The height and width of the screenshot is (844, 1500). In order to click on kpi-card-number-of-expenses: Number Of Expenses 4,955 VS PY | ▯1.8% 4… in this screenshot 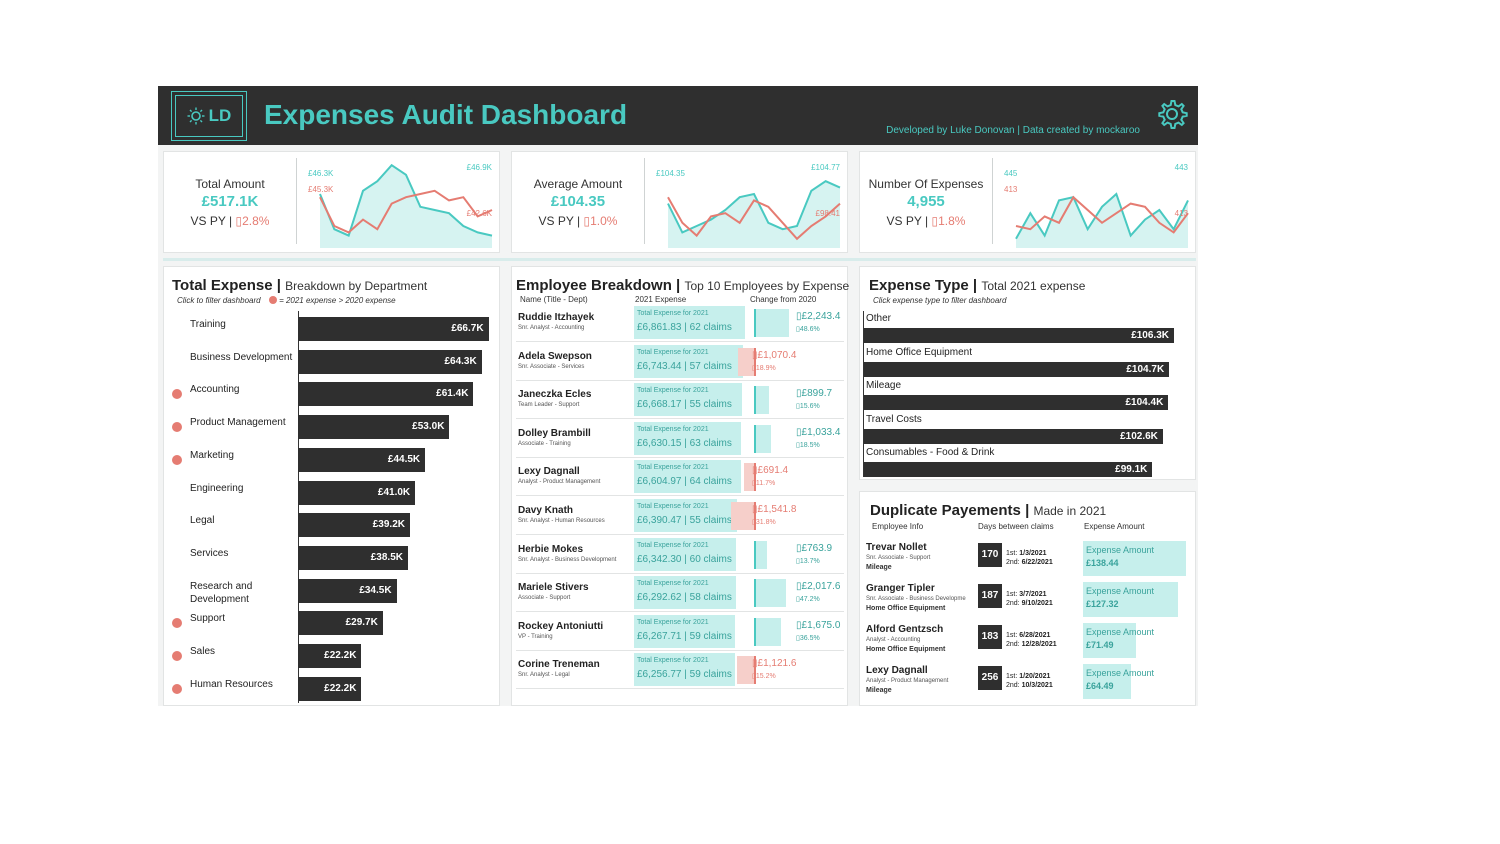, I will do `click(1027, 202)`.